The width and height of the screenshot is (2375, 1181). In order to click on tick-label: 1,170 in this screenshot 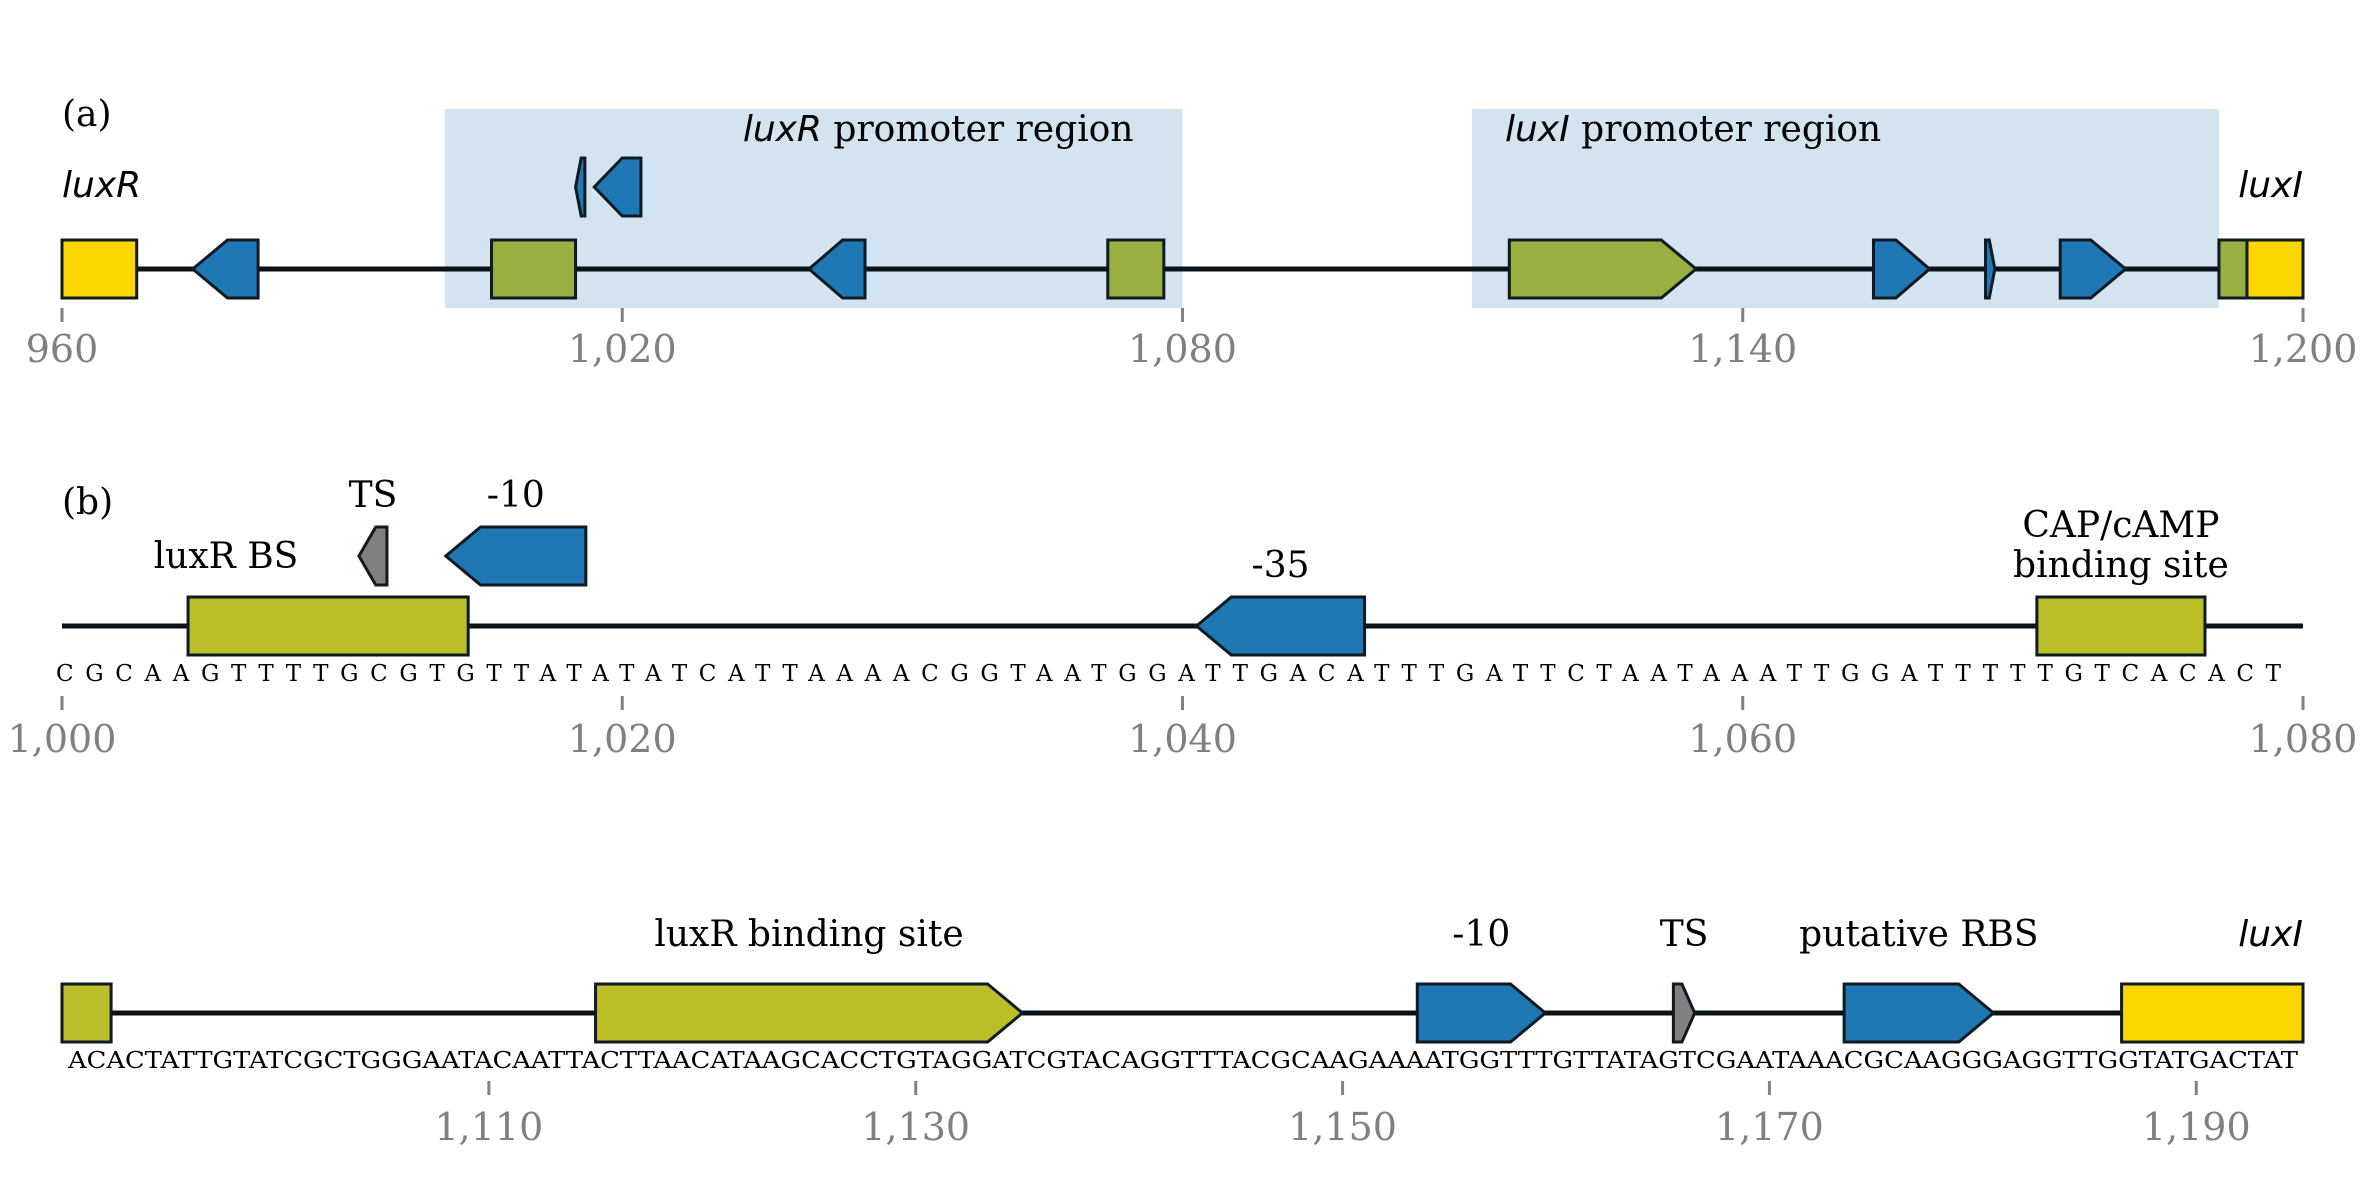, I will do `click(1769, 1127)`.